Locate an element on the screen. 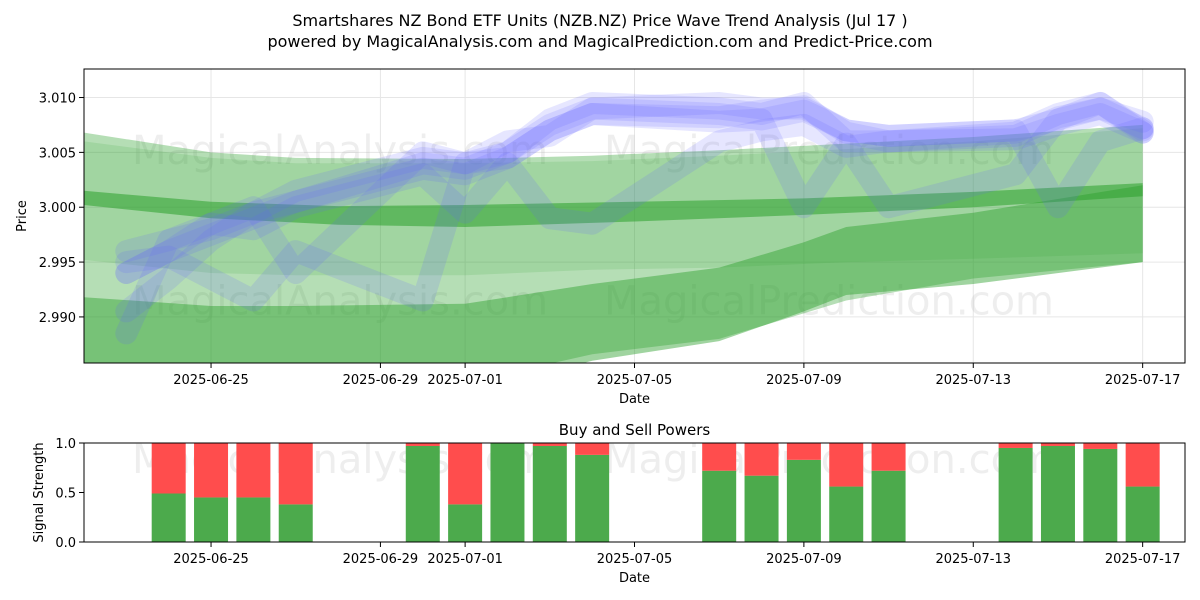 The height and width of the screenshot is (600, 1200). y-tick-label: 1.0 is located at coordinates (65, 444).